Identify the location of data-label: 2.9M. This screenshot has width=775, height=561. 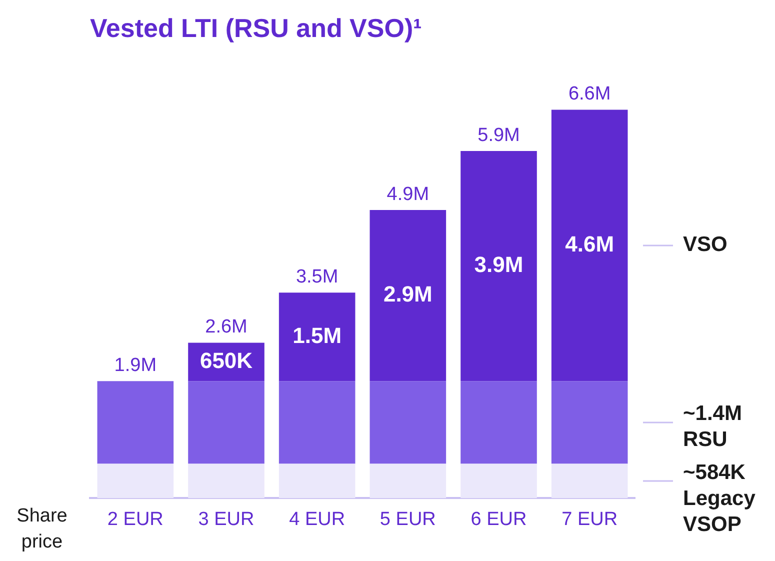
(407, 294).